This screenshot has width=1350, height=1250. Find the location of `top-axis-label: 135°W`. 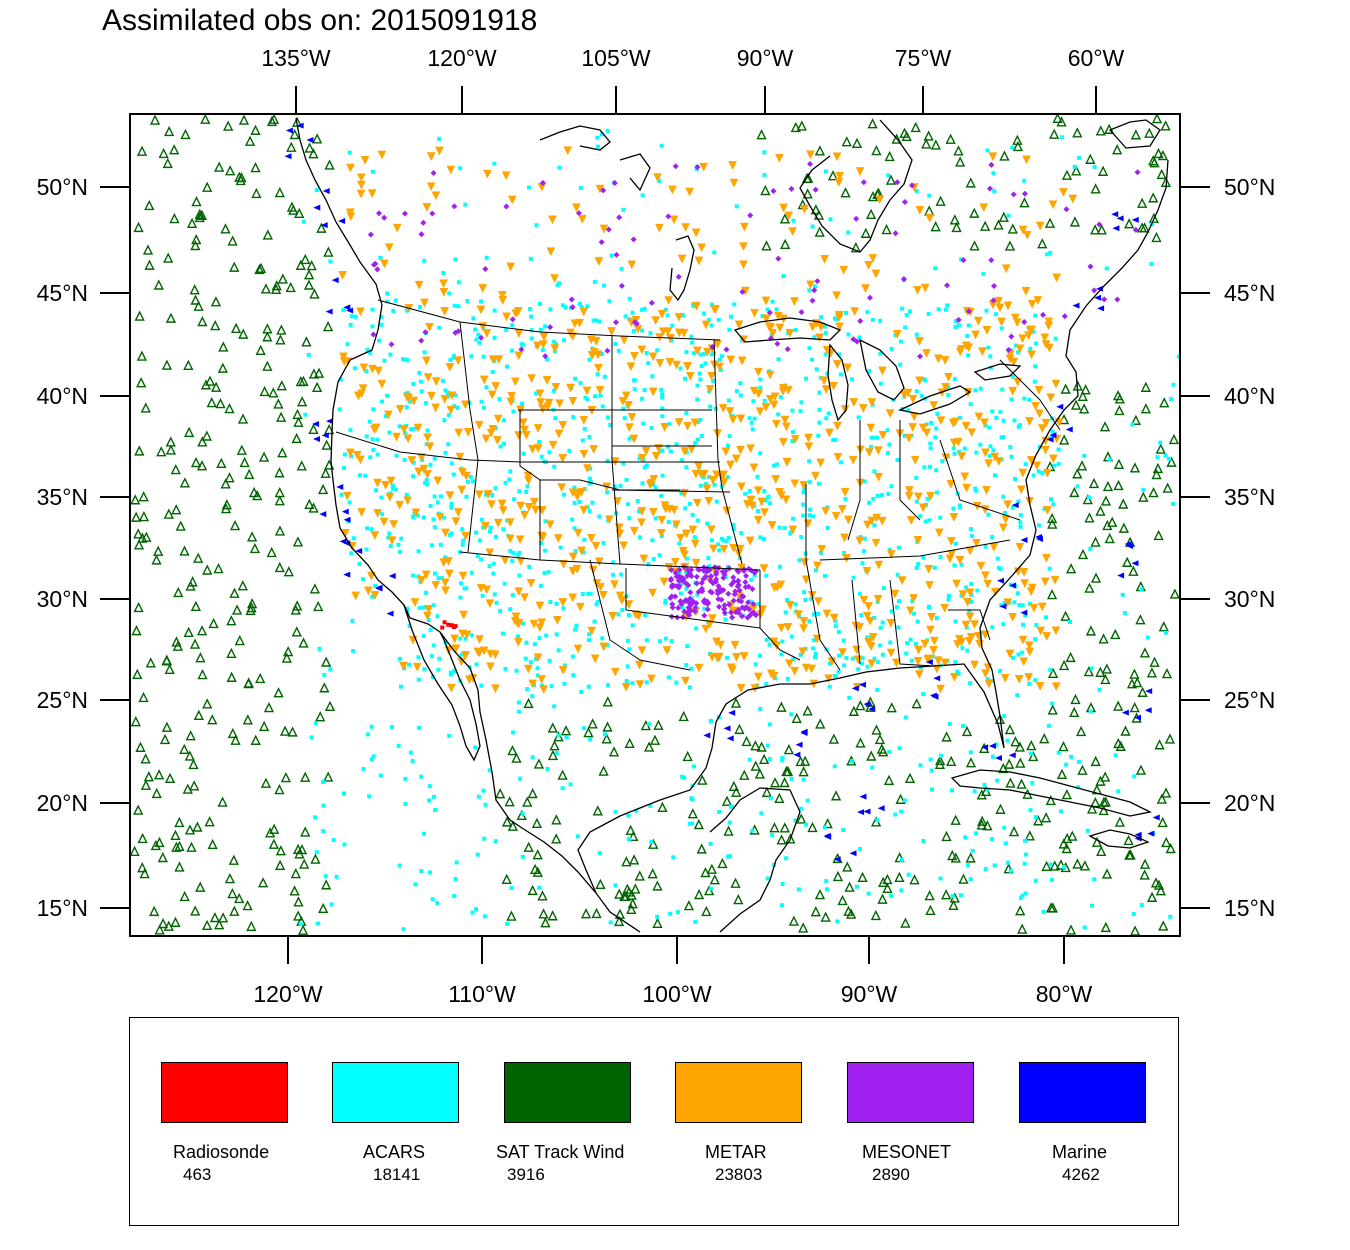

top-axis-label: 135°W is located at coordinates (296, 58).